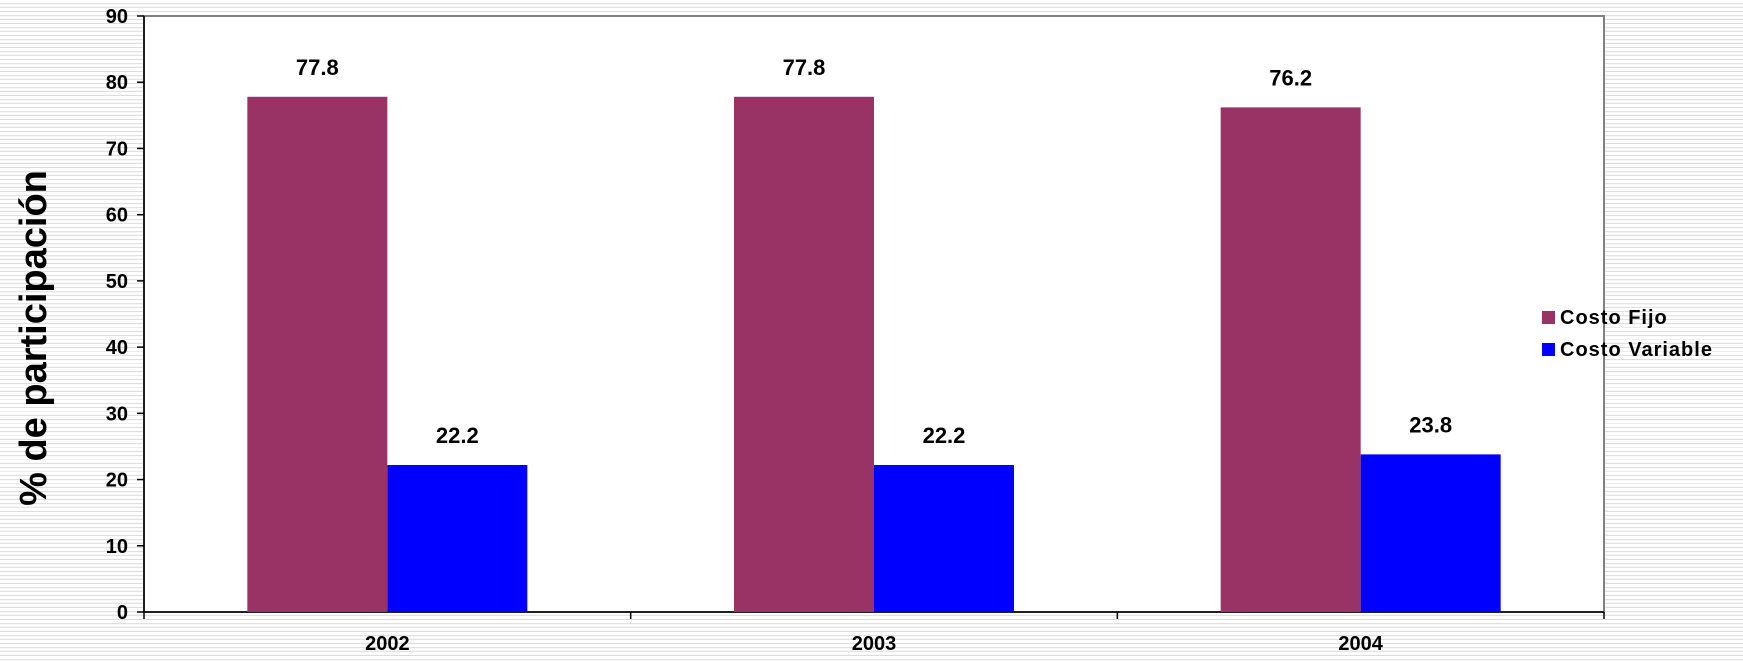  What do you see at coordinates (1360, 644) in the screenshot?
I see `x-tick-label: 2004` at bounding box center [1360, 644].